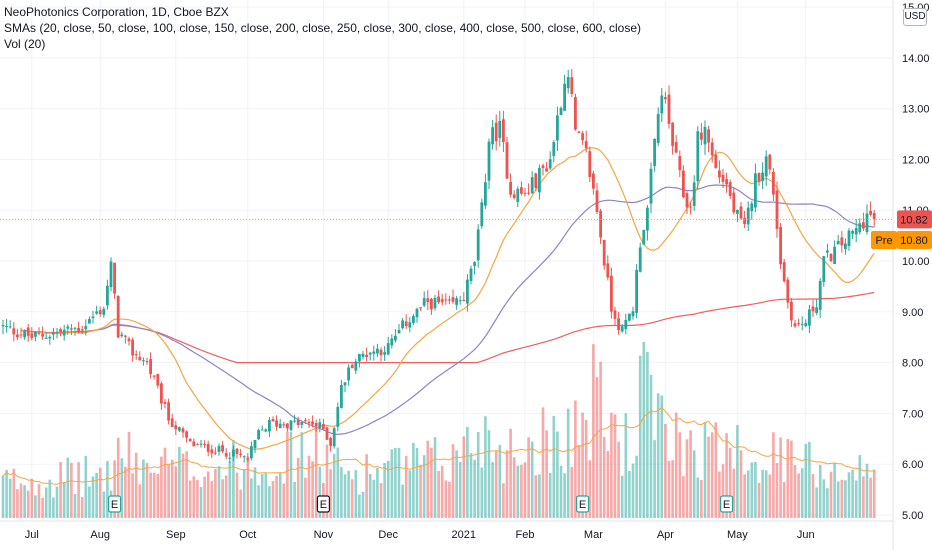 This screenshot has height=550, width=932. I want to click on volume-legend: Vol (20), so click(25, 44).